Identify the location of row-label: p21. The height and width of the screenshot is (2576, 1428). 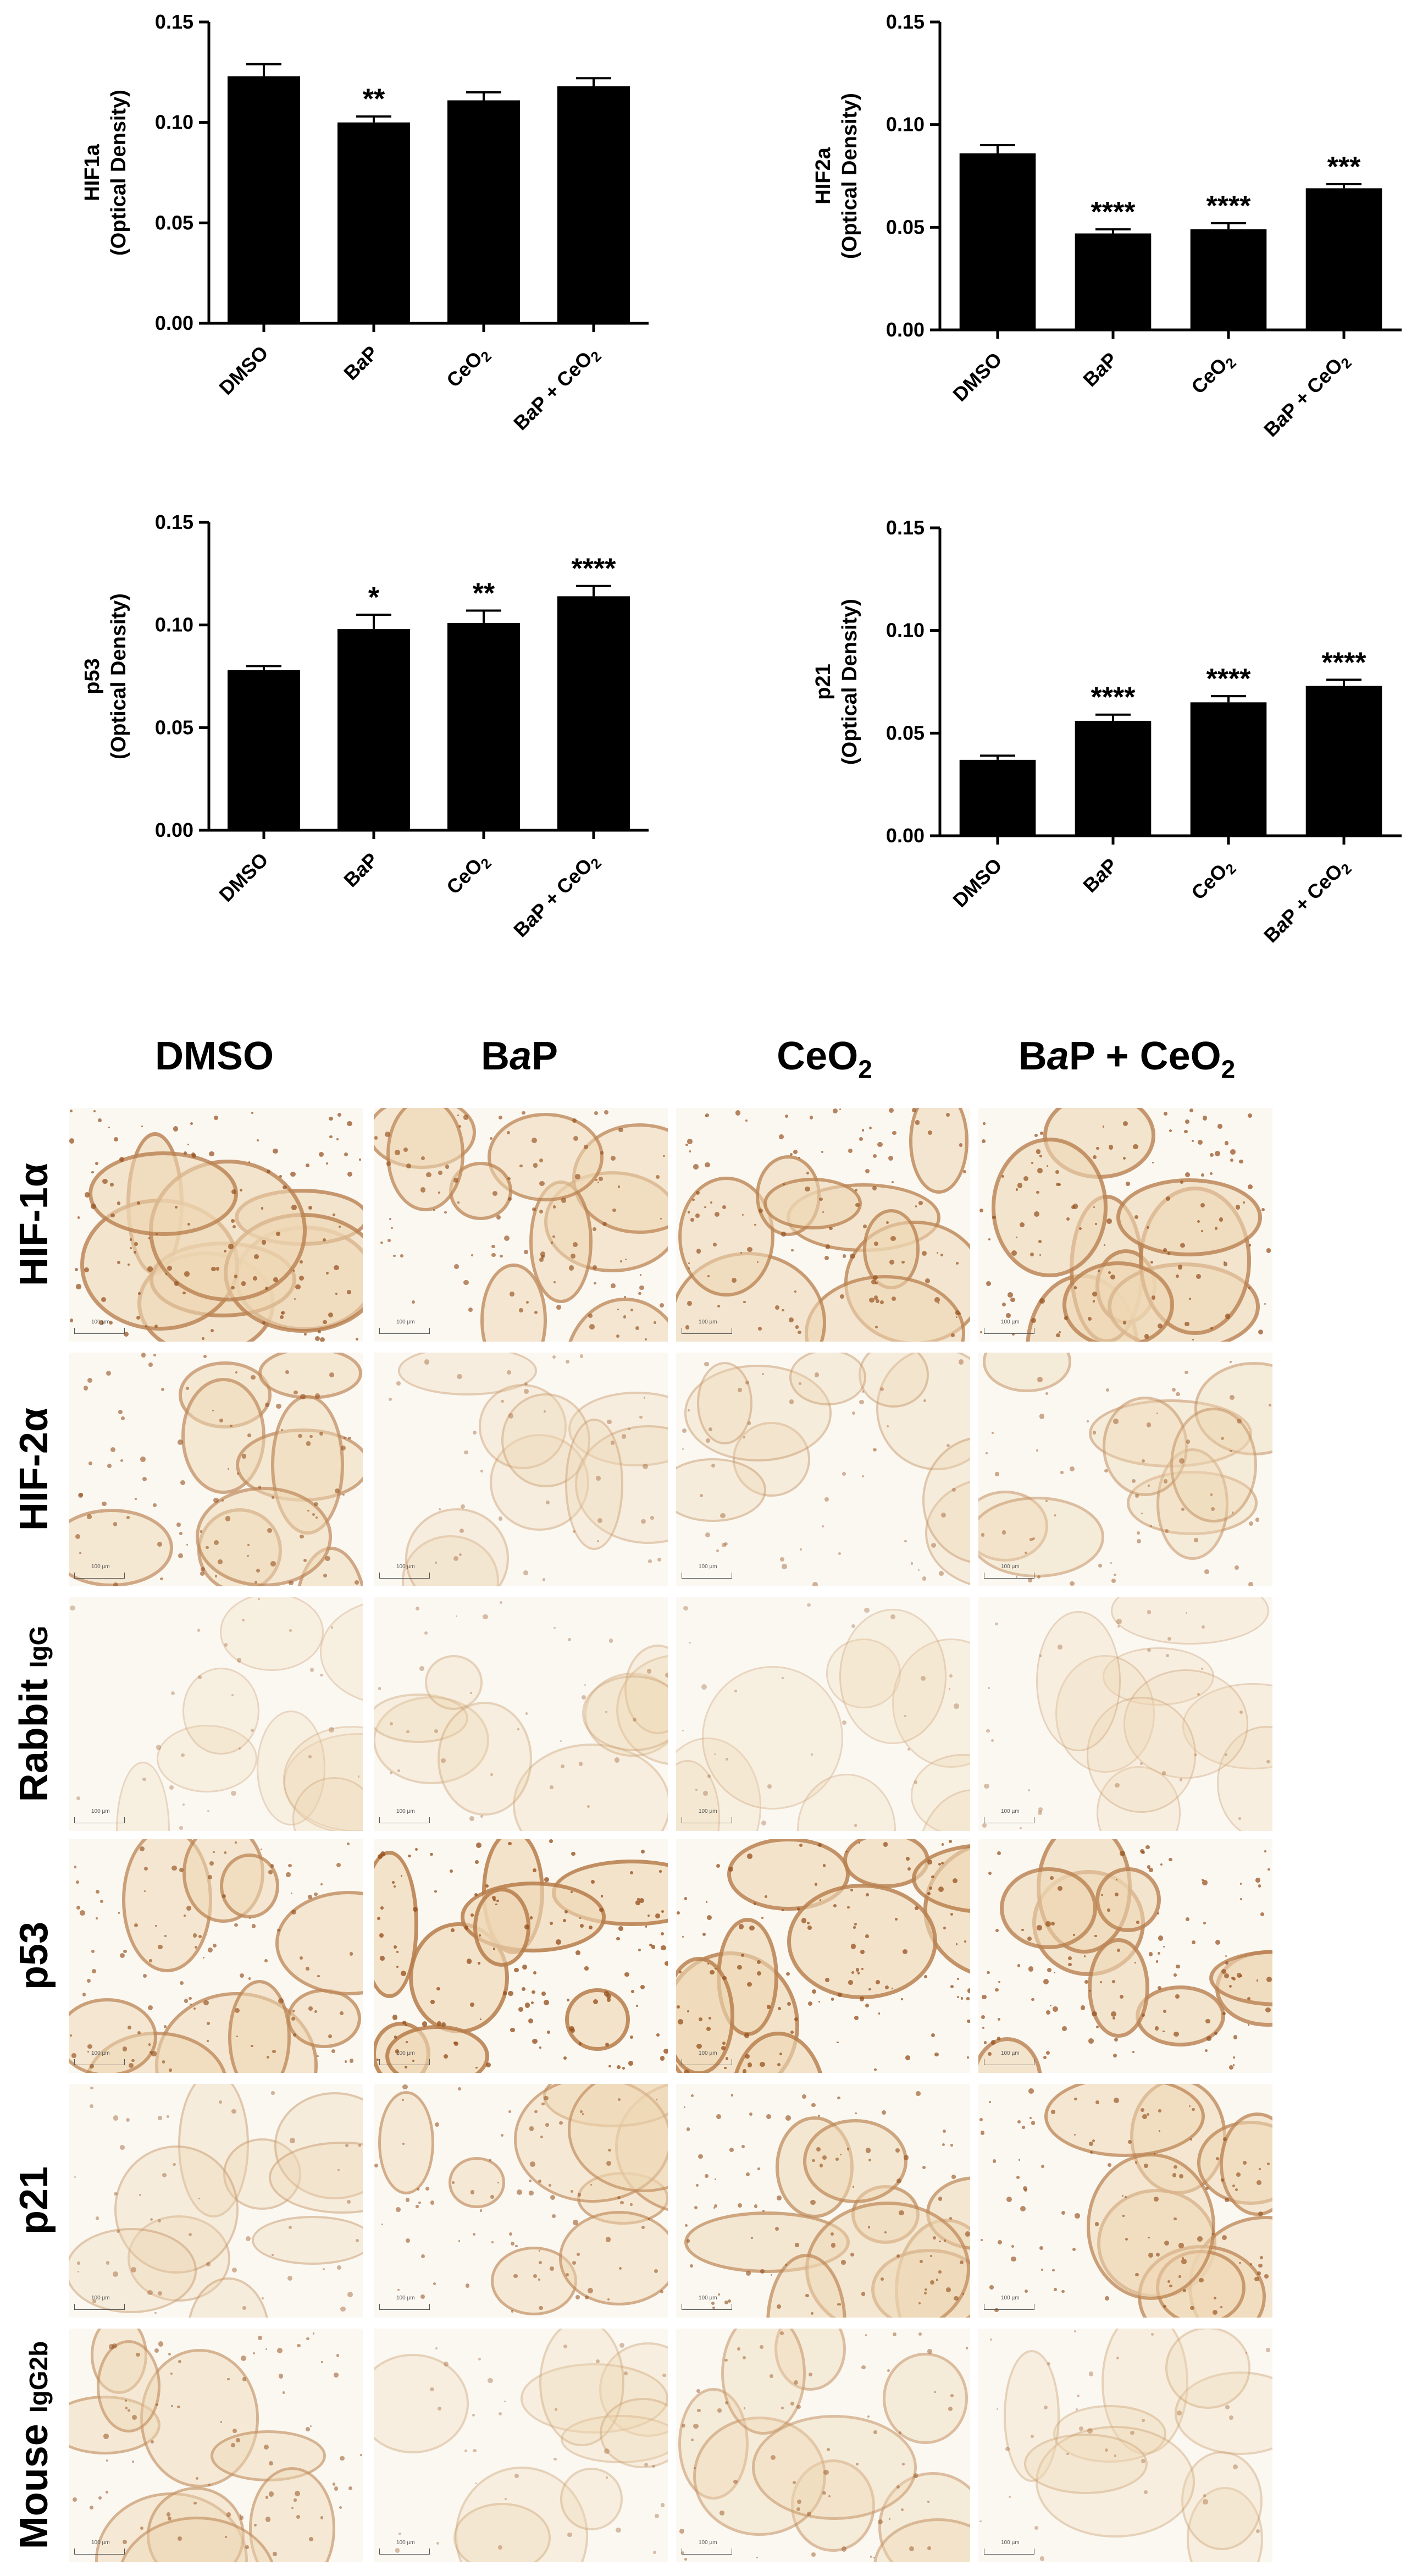
(34, 2200).